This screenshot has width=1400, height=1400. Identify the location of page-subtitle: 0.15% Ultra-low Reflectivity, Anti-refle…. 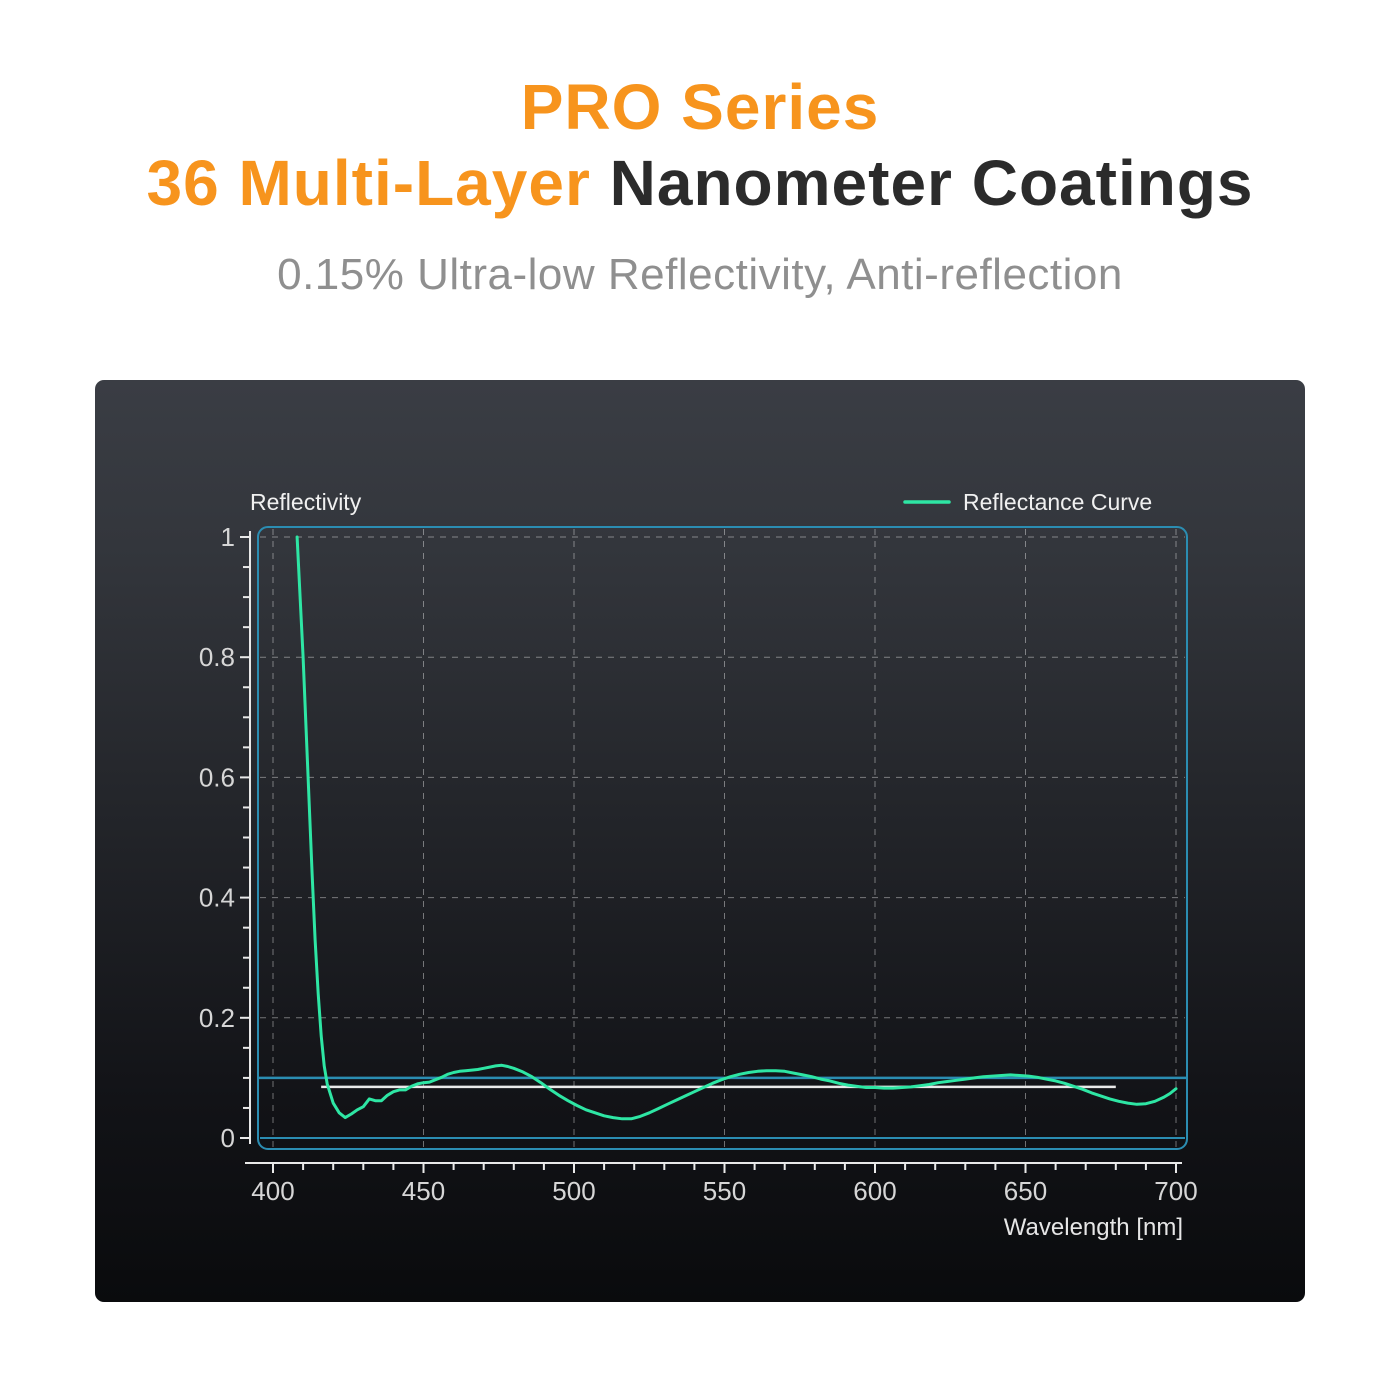
(700, 274).